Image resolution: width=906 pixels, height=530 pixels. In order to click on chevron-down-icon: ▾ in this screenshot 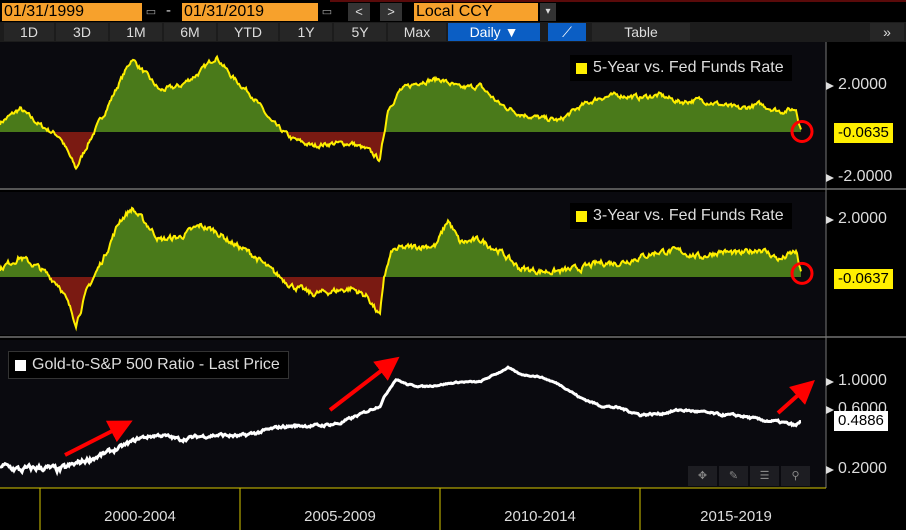, I will do `click(548, 12)`.